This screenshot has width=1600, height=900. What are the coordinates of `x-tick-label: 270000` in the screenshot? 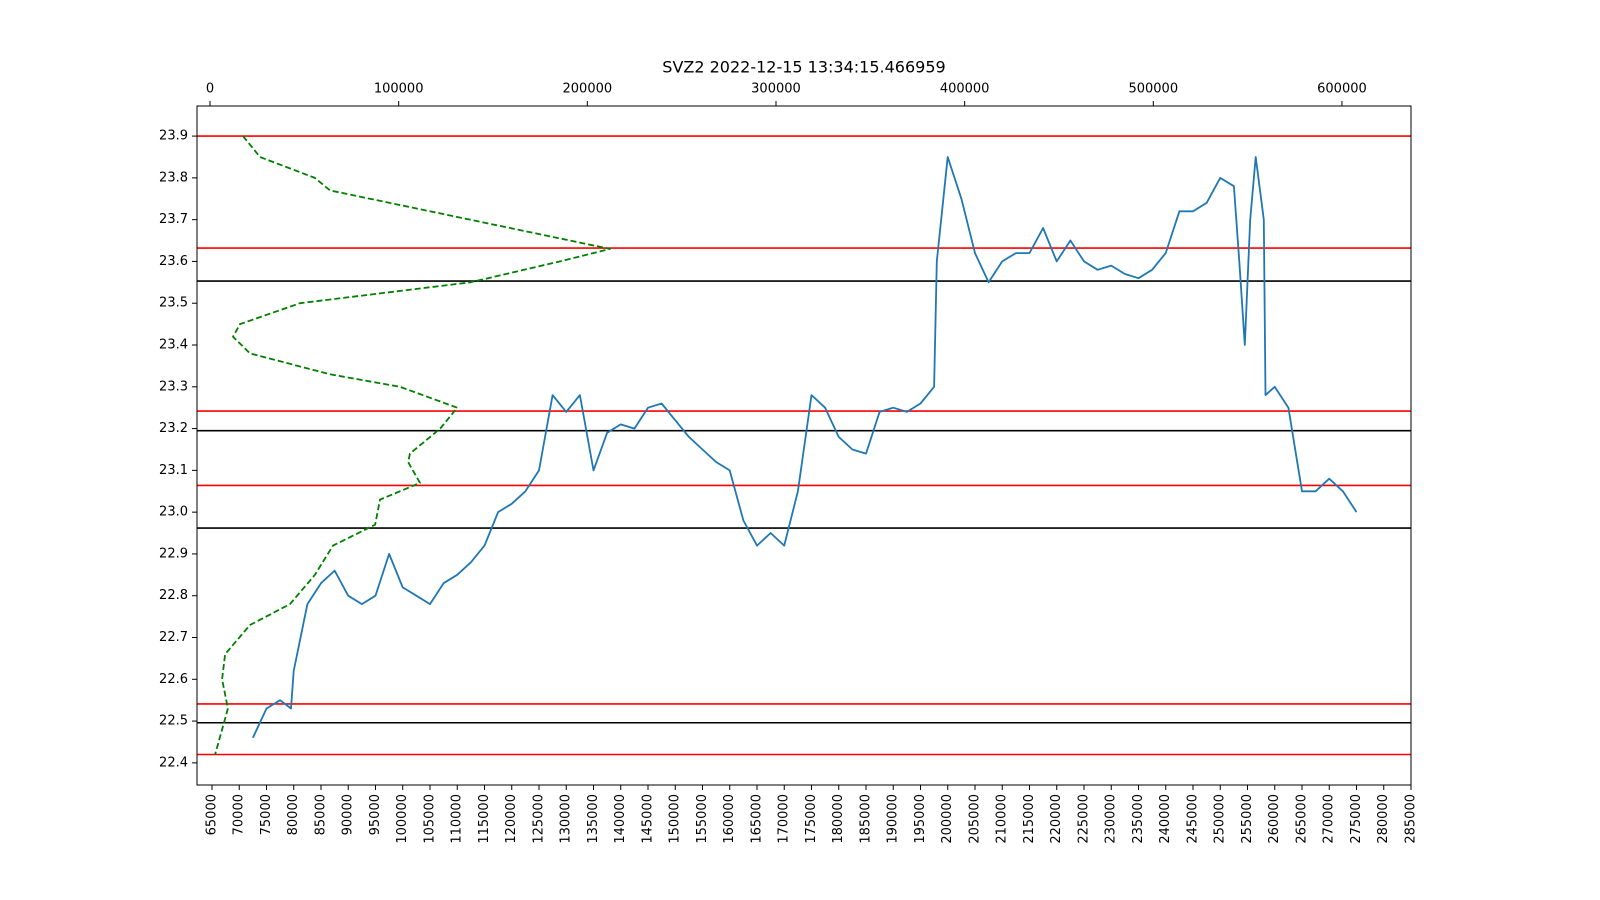 It's located at (1329, 819).